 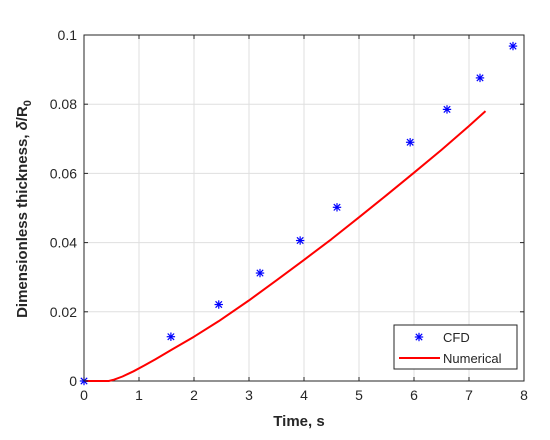 I want to click on legend-asterisk-cfd, so click(x=419, y=337).